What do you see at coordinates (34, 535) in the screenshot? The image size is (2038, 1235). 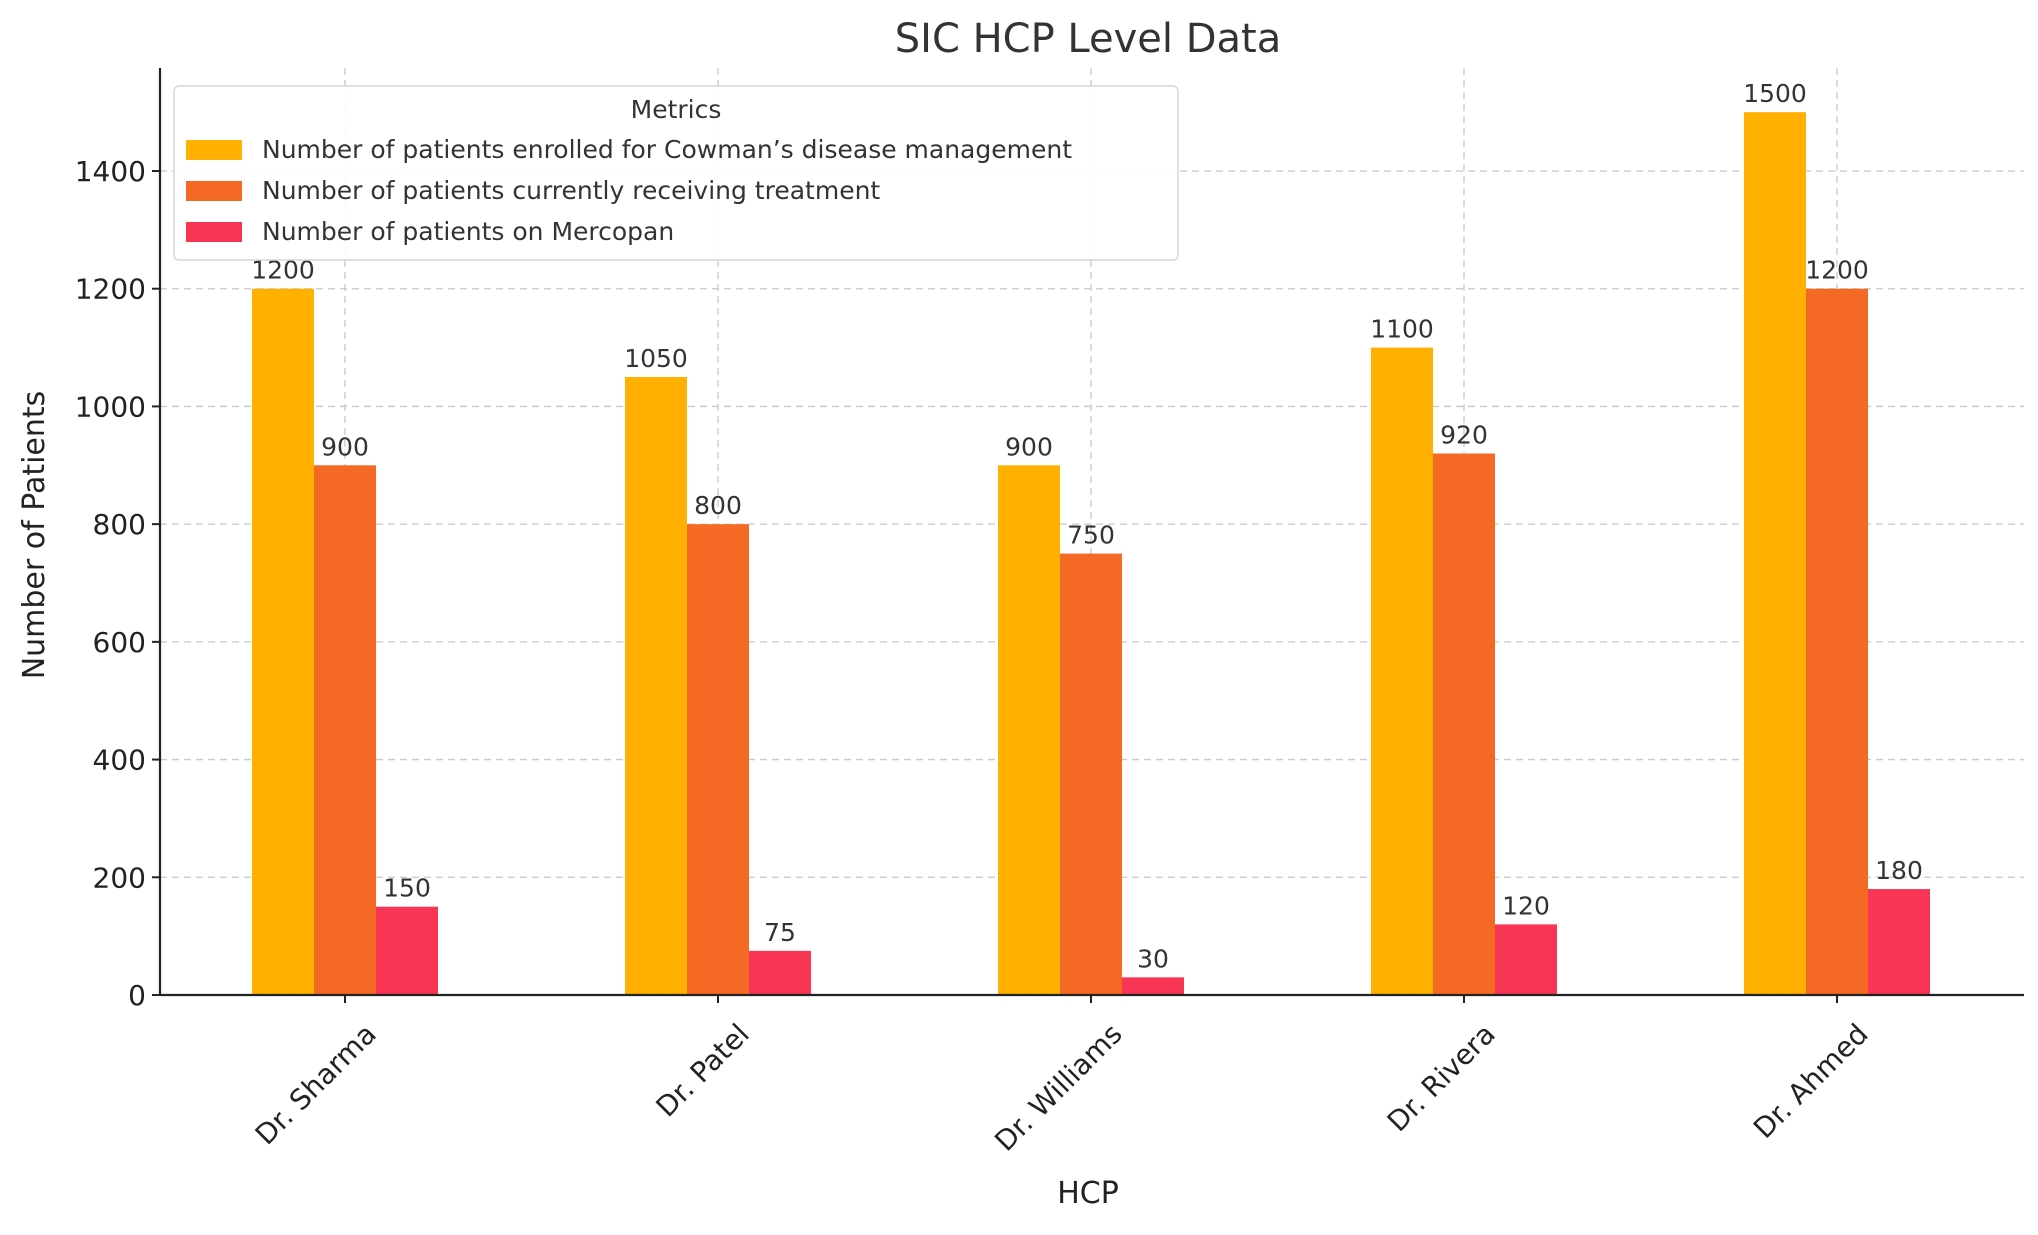 I see `y-axis-label: Number of Patients` at bounding box center [34, 535].